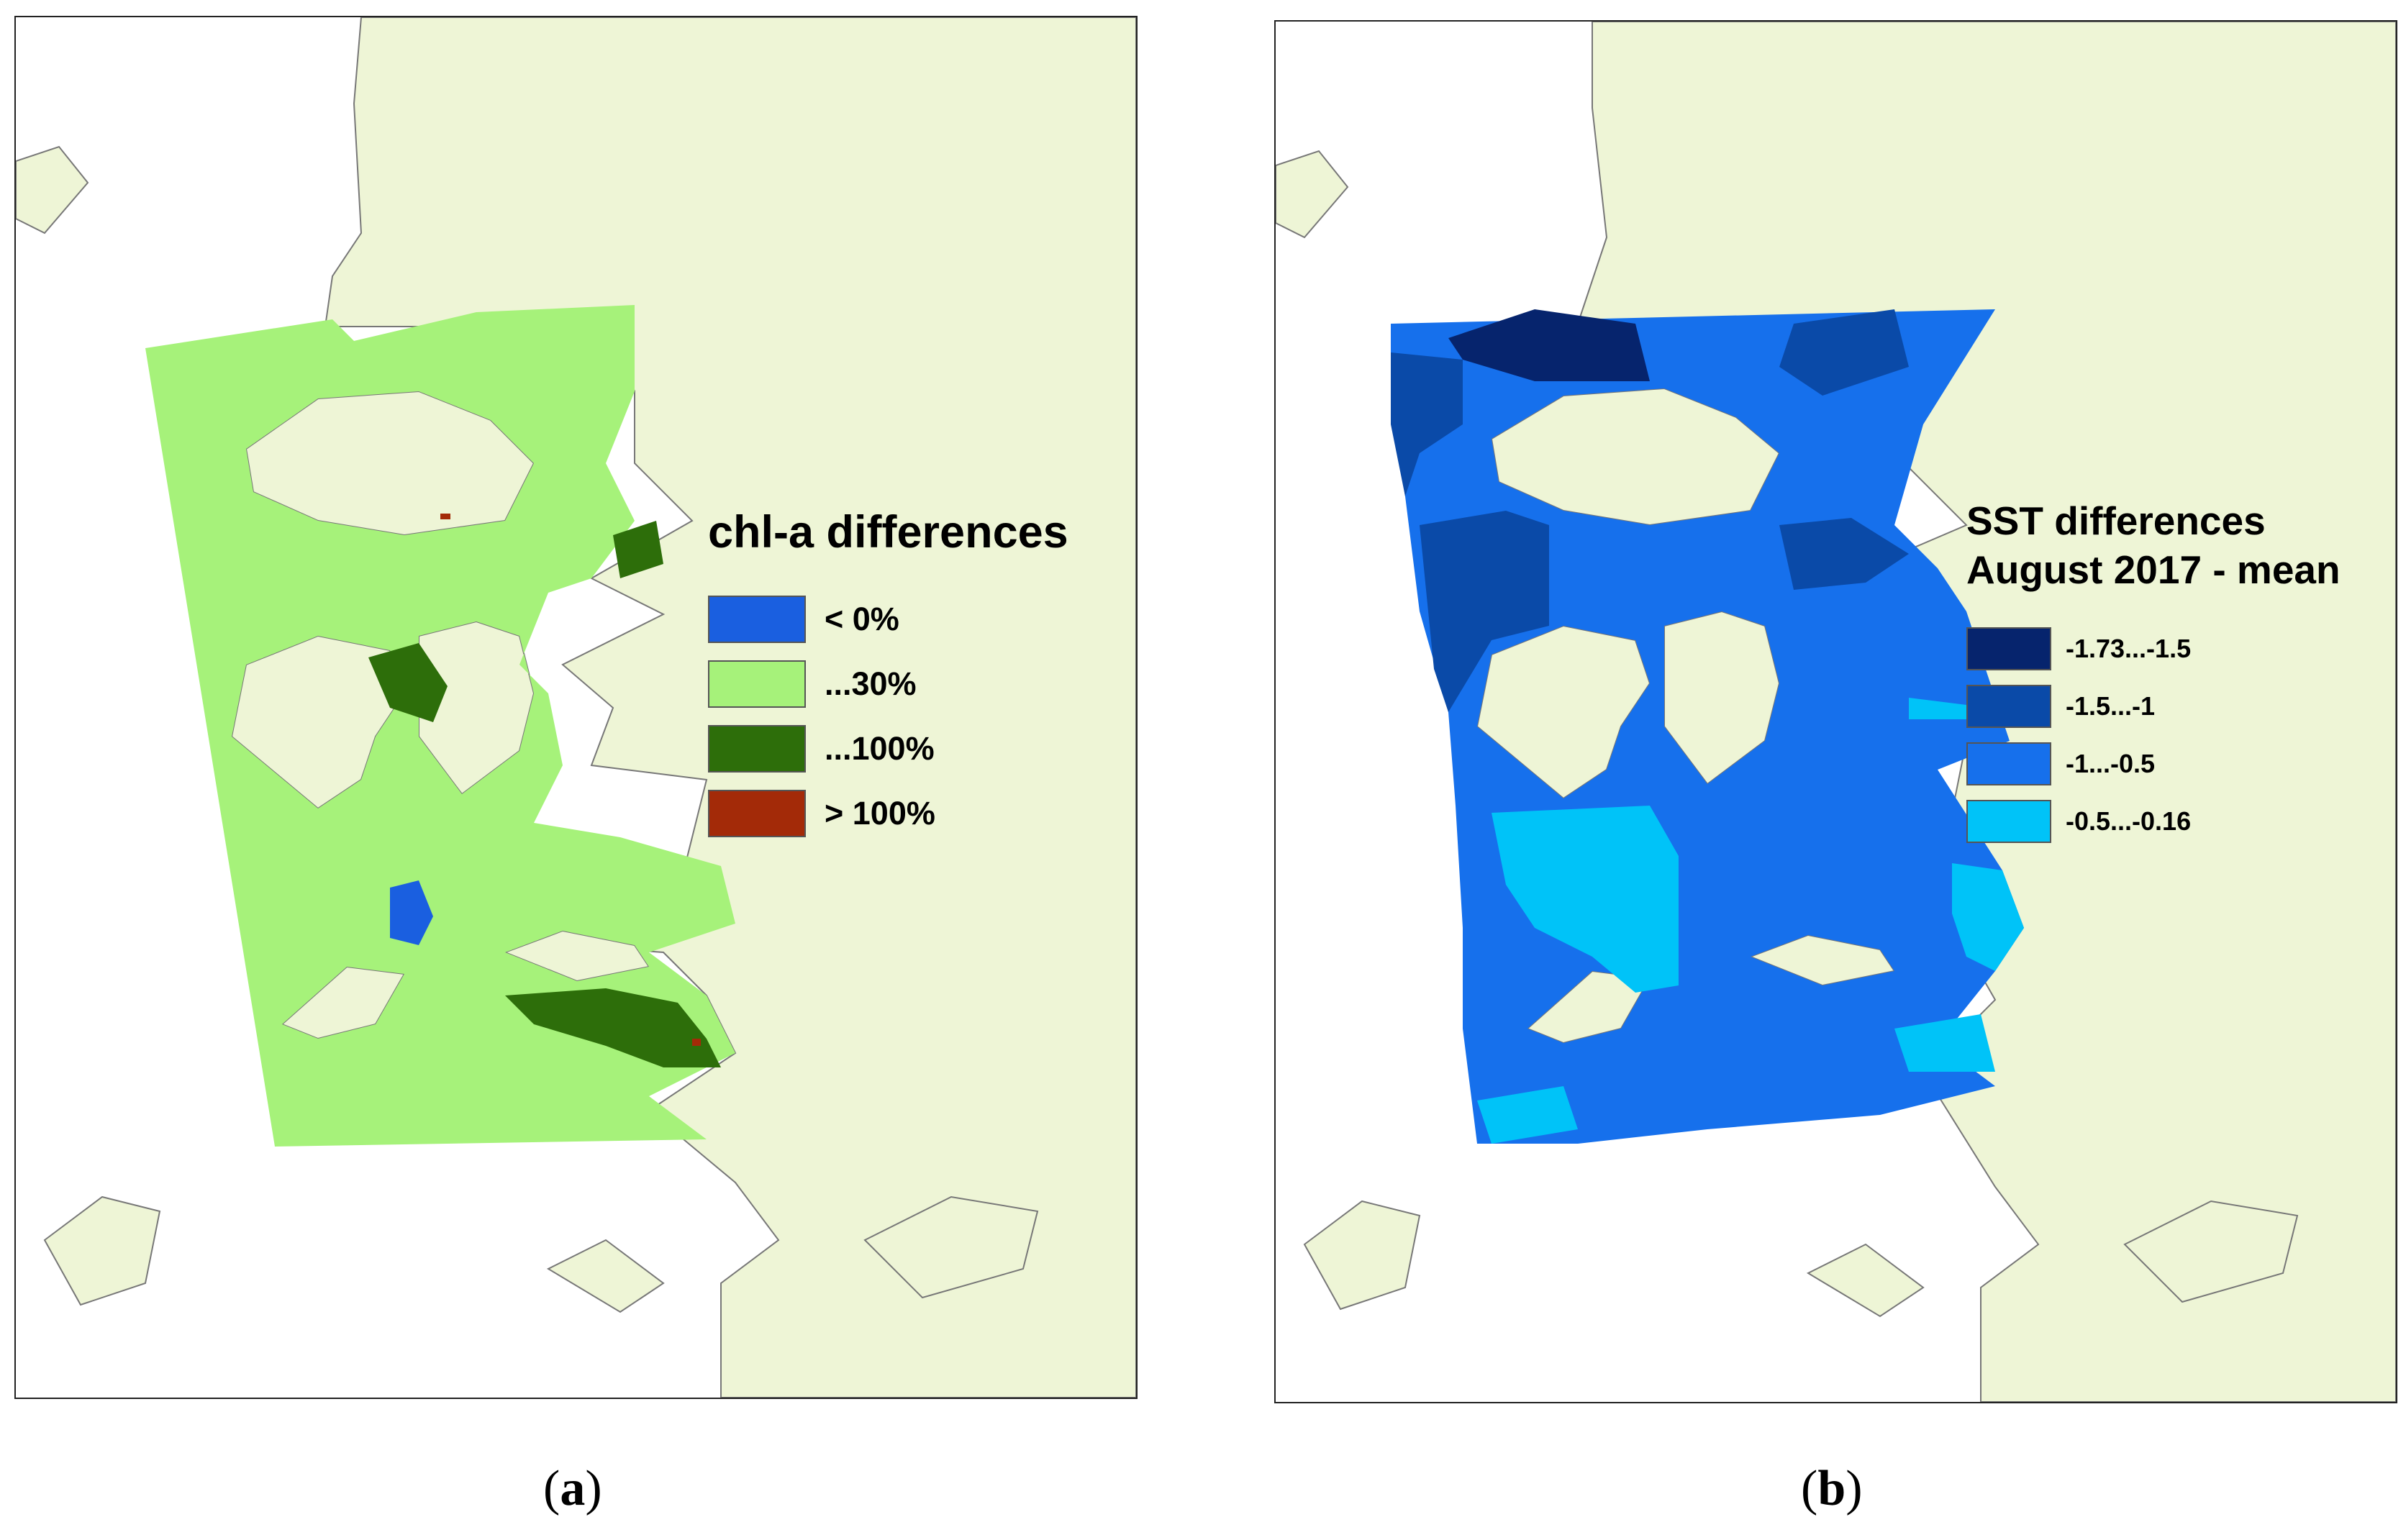  What do you see at coordinates (871, 684) in the screenshot?
I see `legend-label: ...30%` at bounding box center [871, 684].